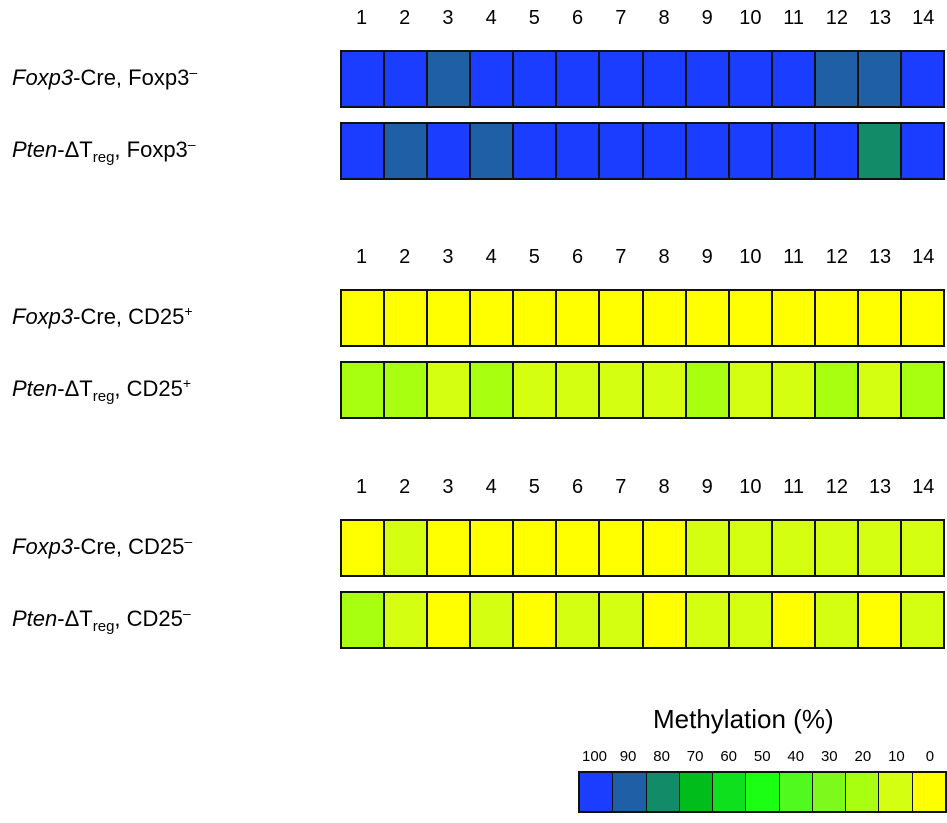  I want to click on legend-tick-label: 80, so click(661, 756).